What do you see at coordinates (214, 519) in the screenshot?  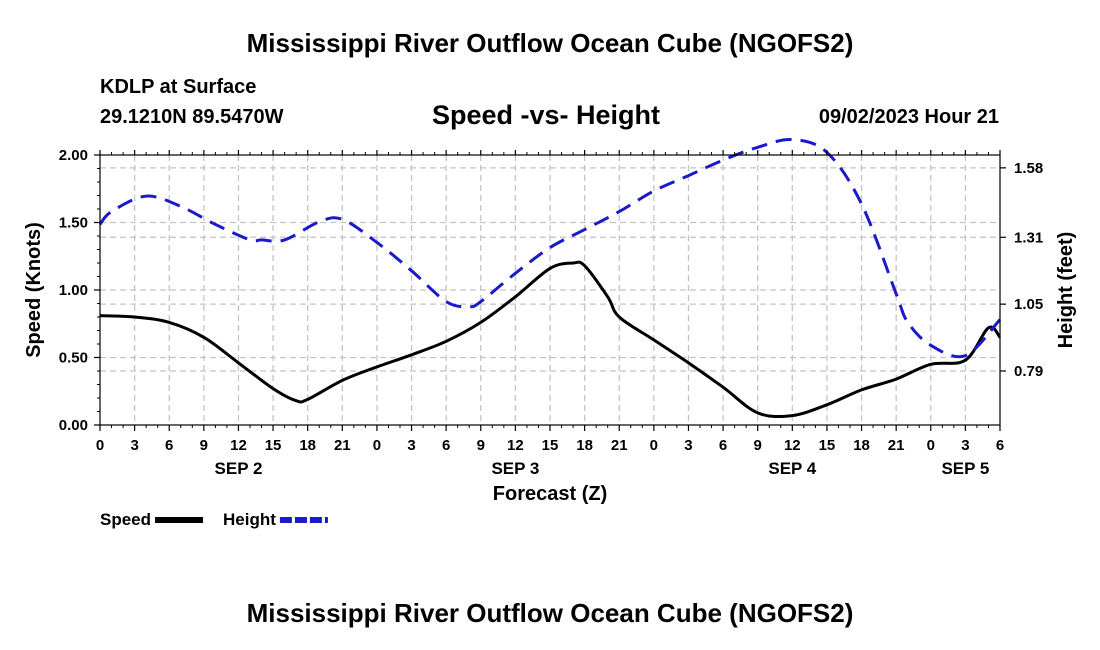 I see `legend: Speed Height` at bounding box center [214, 519].